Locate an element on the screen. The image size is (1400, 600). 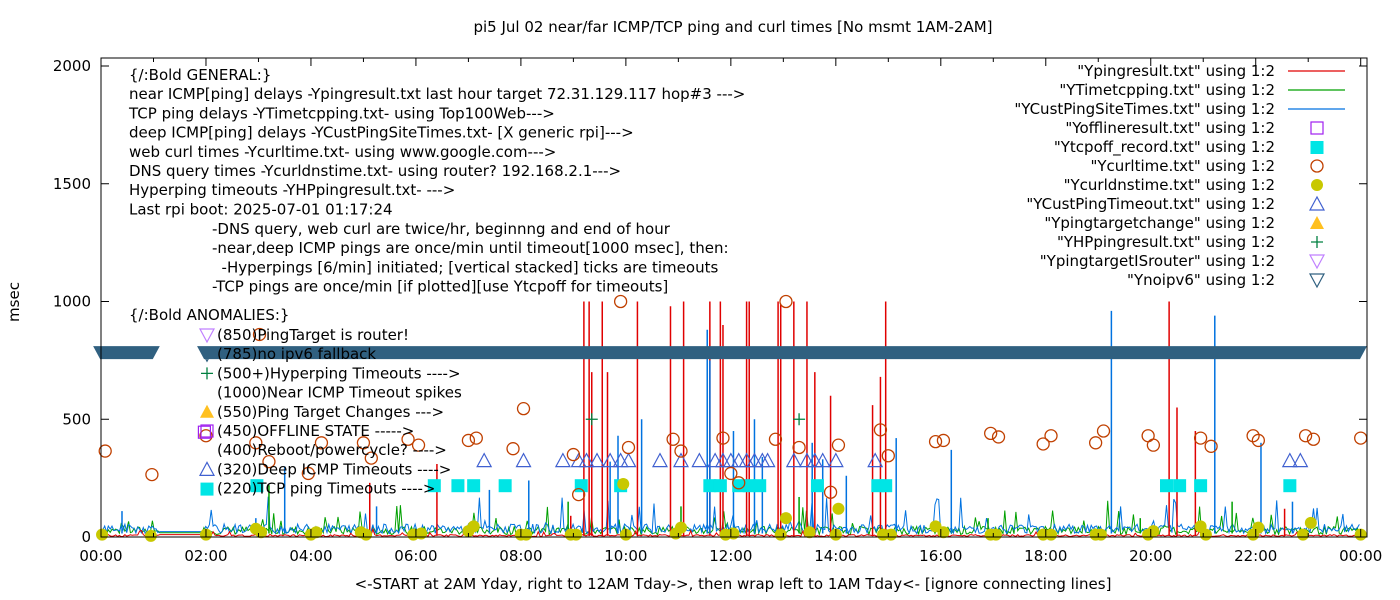
anomaly-line: (220)TCP ping Timeouts ----> is located at coordinates (326, 489).